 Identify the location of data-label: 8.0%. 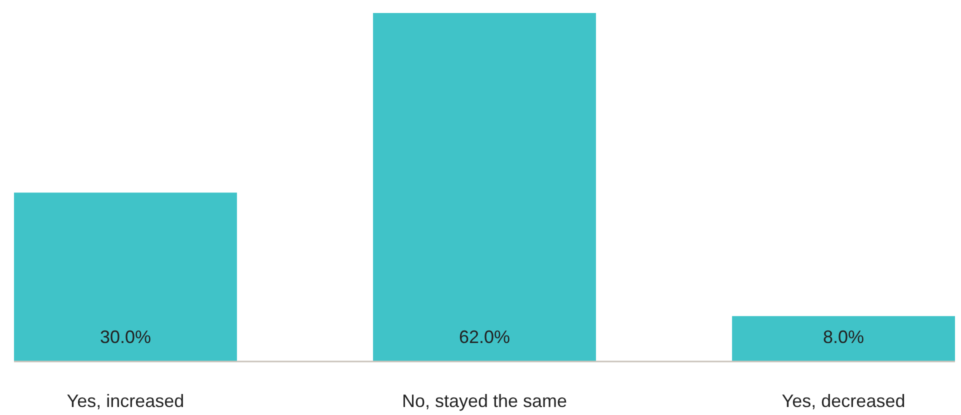
(843, 337).